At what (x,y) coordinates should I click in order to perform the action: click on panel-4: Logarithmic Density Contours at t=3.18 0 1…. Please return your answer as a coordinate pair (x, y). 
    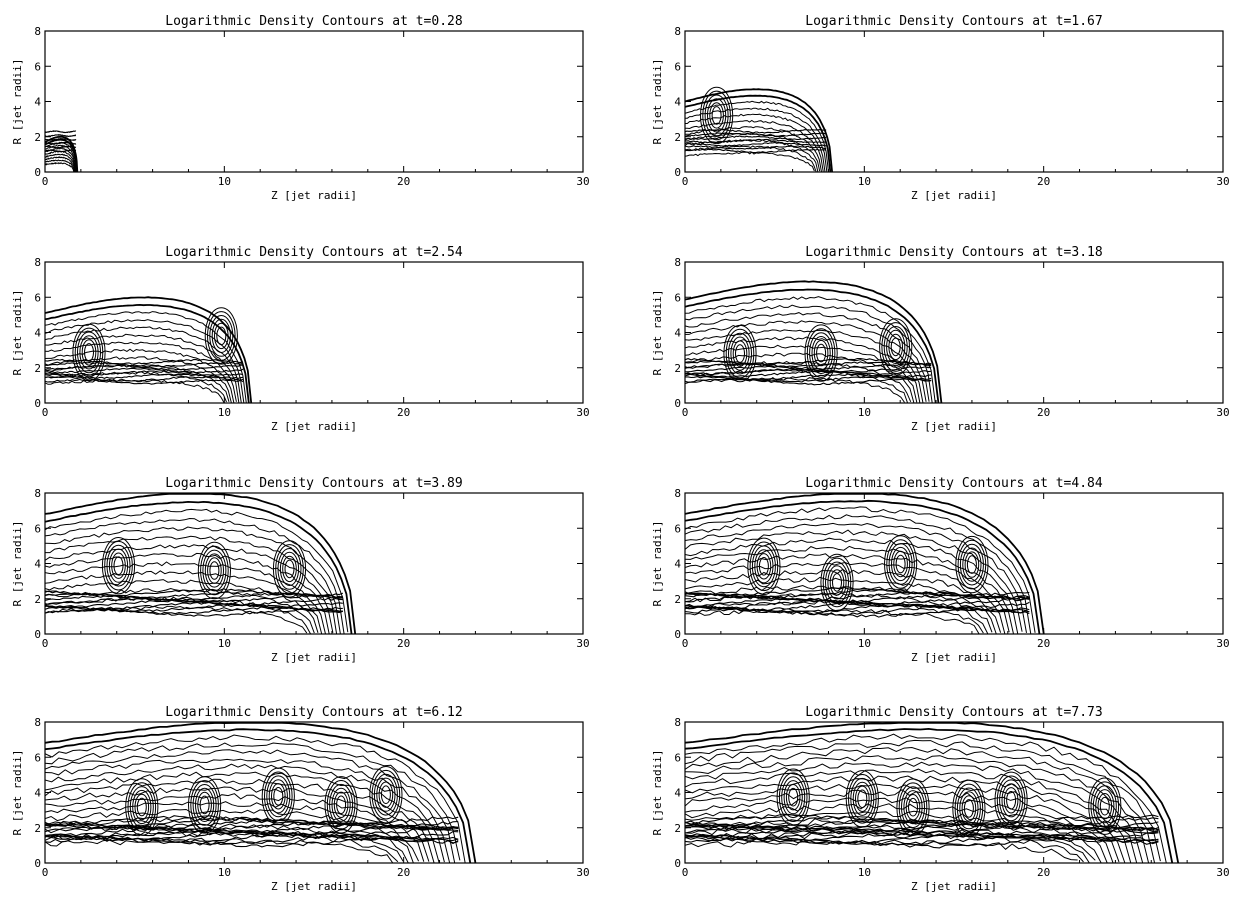
    Looking at the image, I should click on (940, 339).